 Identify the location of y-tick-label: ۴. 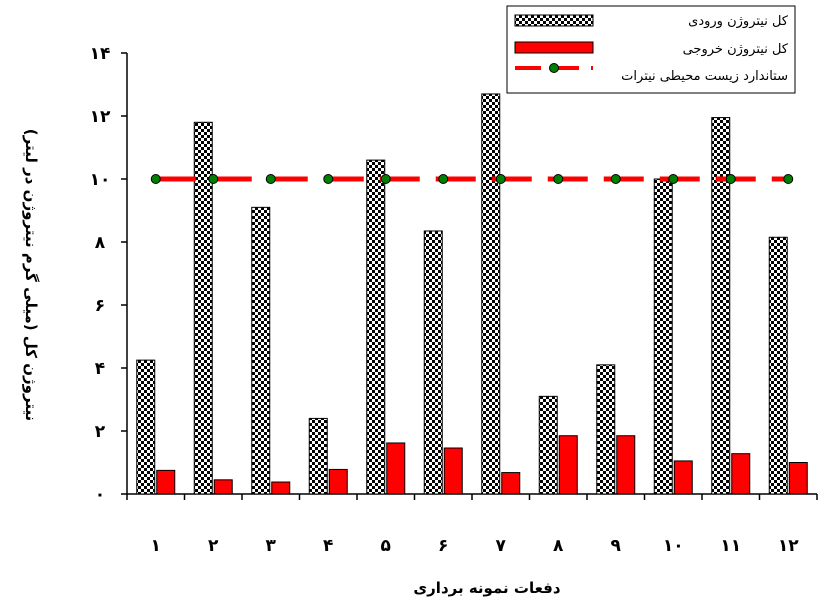
(100, 369).